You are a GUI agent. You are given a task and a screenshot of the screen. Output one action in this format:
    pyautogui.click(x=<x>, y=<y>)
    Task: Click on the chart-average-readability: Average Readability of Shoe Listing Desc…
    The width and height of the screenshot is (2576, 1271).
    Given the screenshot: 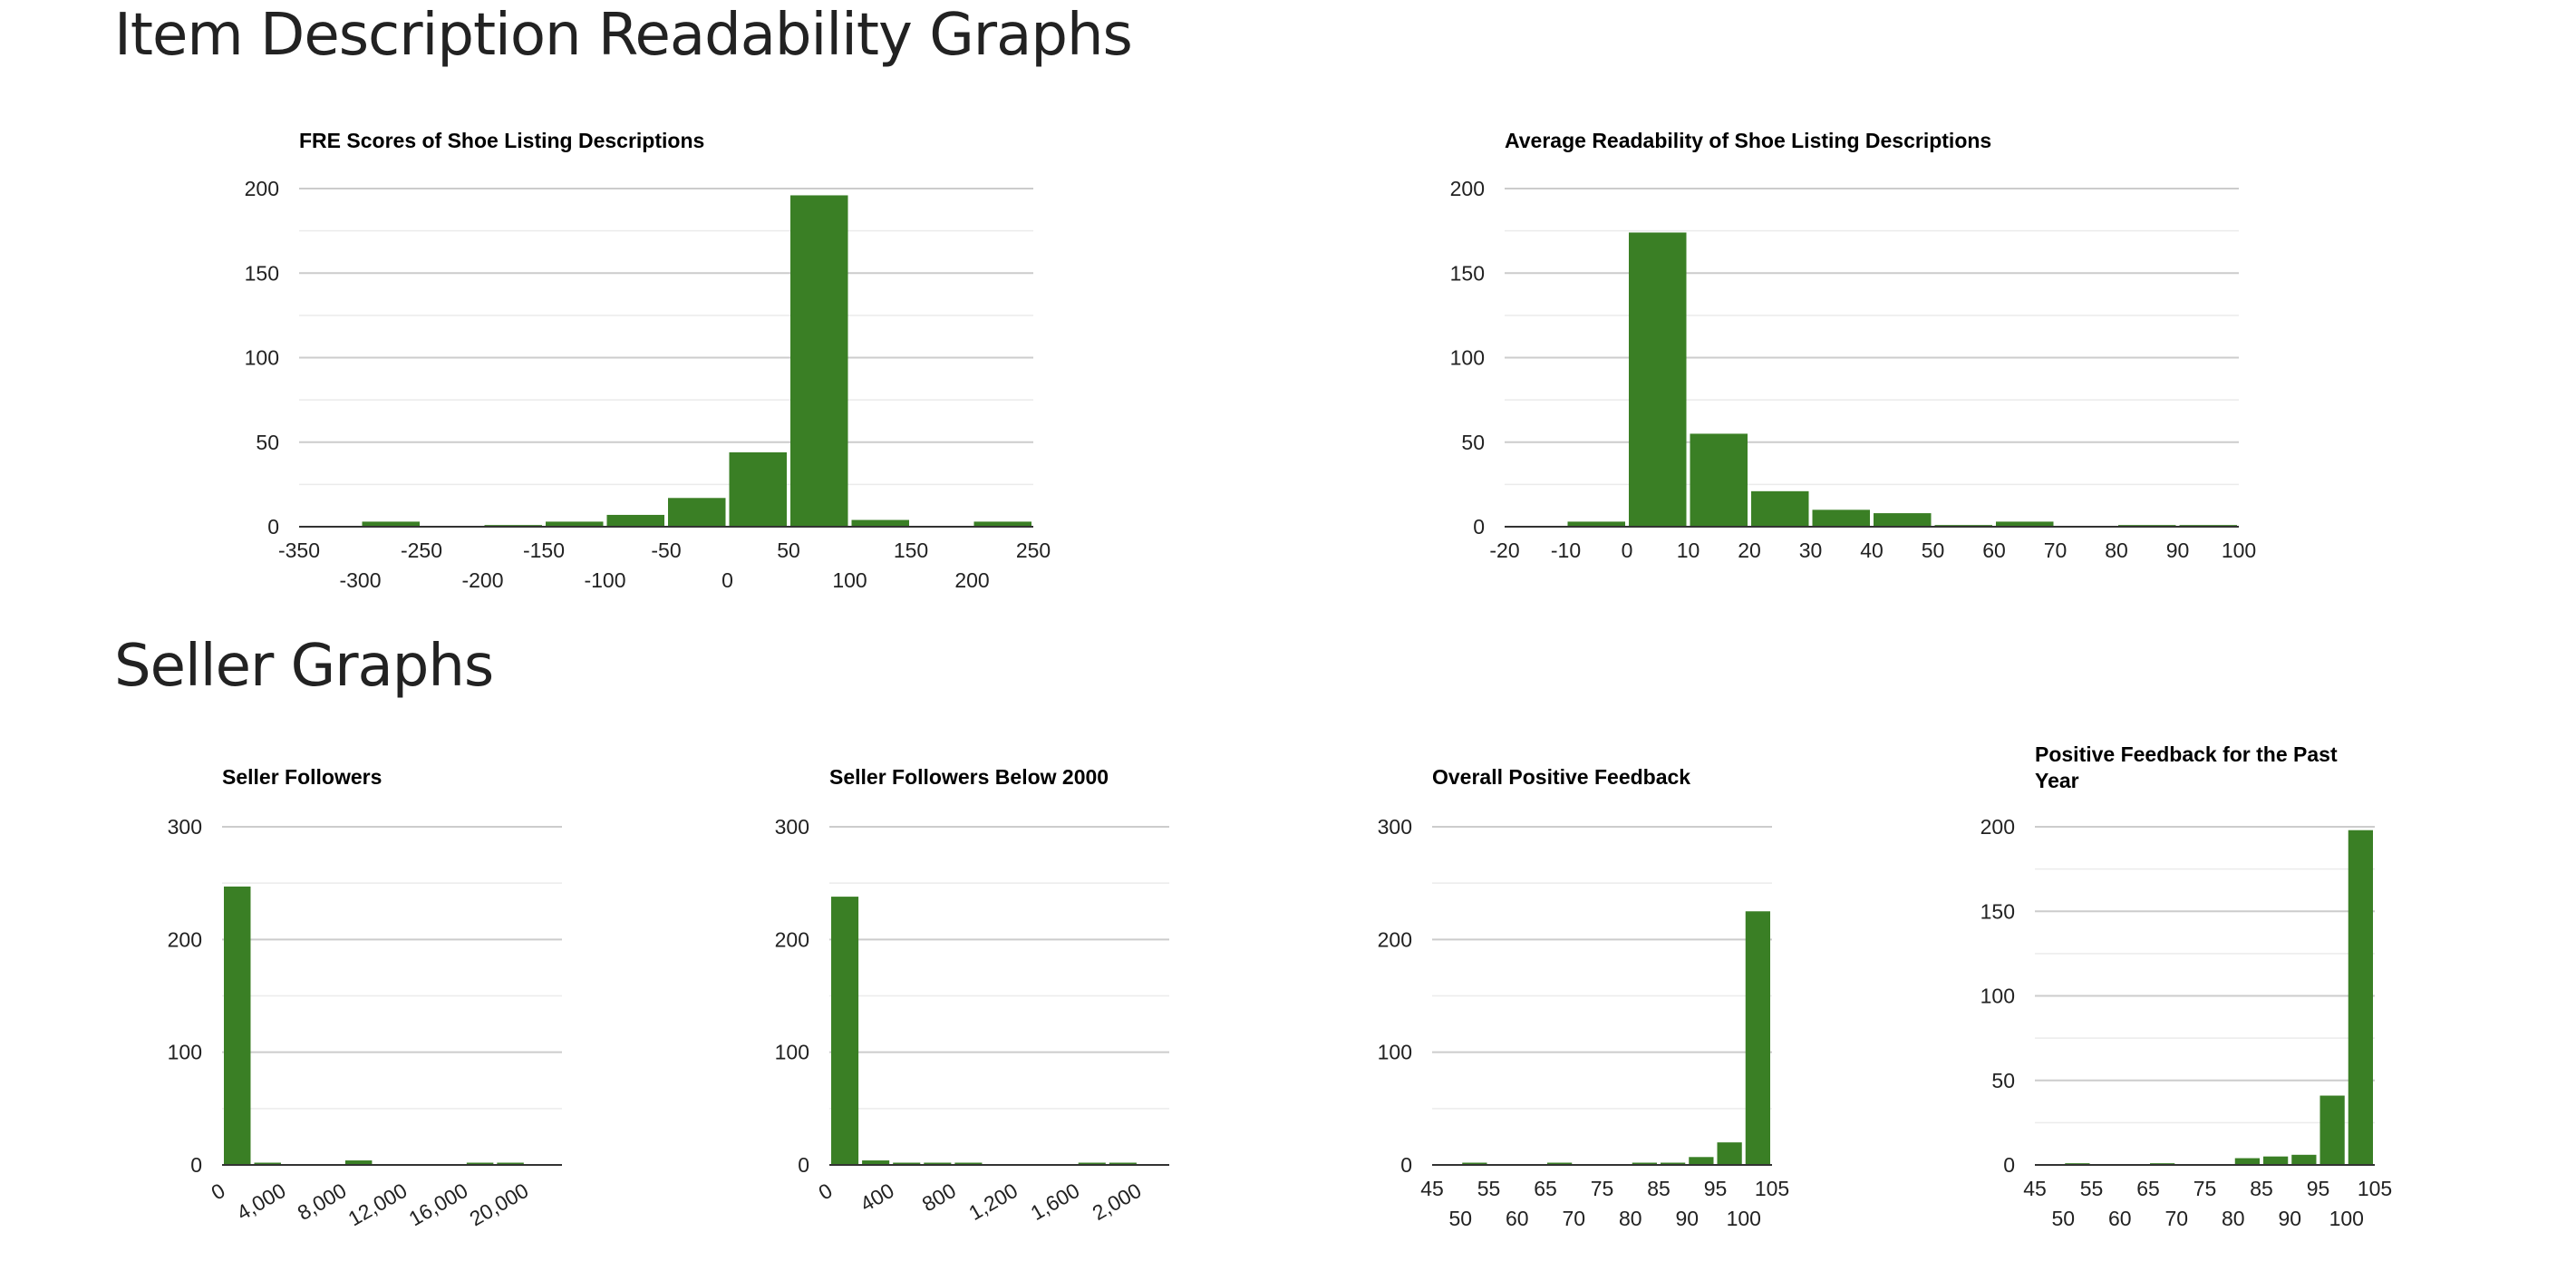 What is the action you would take?
    pyautogui.click(x=1853, y=345)
    